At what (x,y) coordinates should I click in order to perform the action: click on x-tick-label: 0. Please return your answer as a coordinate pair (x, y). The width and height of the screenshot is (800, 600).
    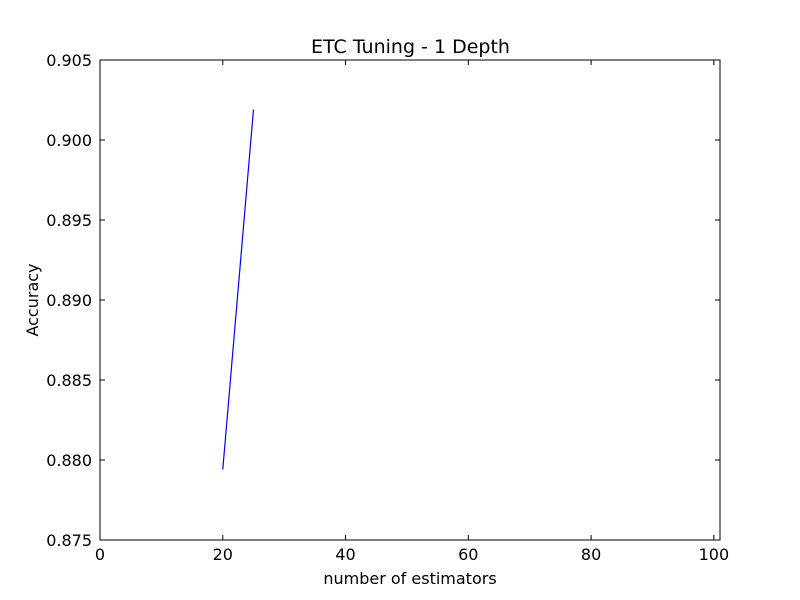
    Looking at the image, I should click on (100, 554).